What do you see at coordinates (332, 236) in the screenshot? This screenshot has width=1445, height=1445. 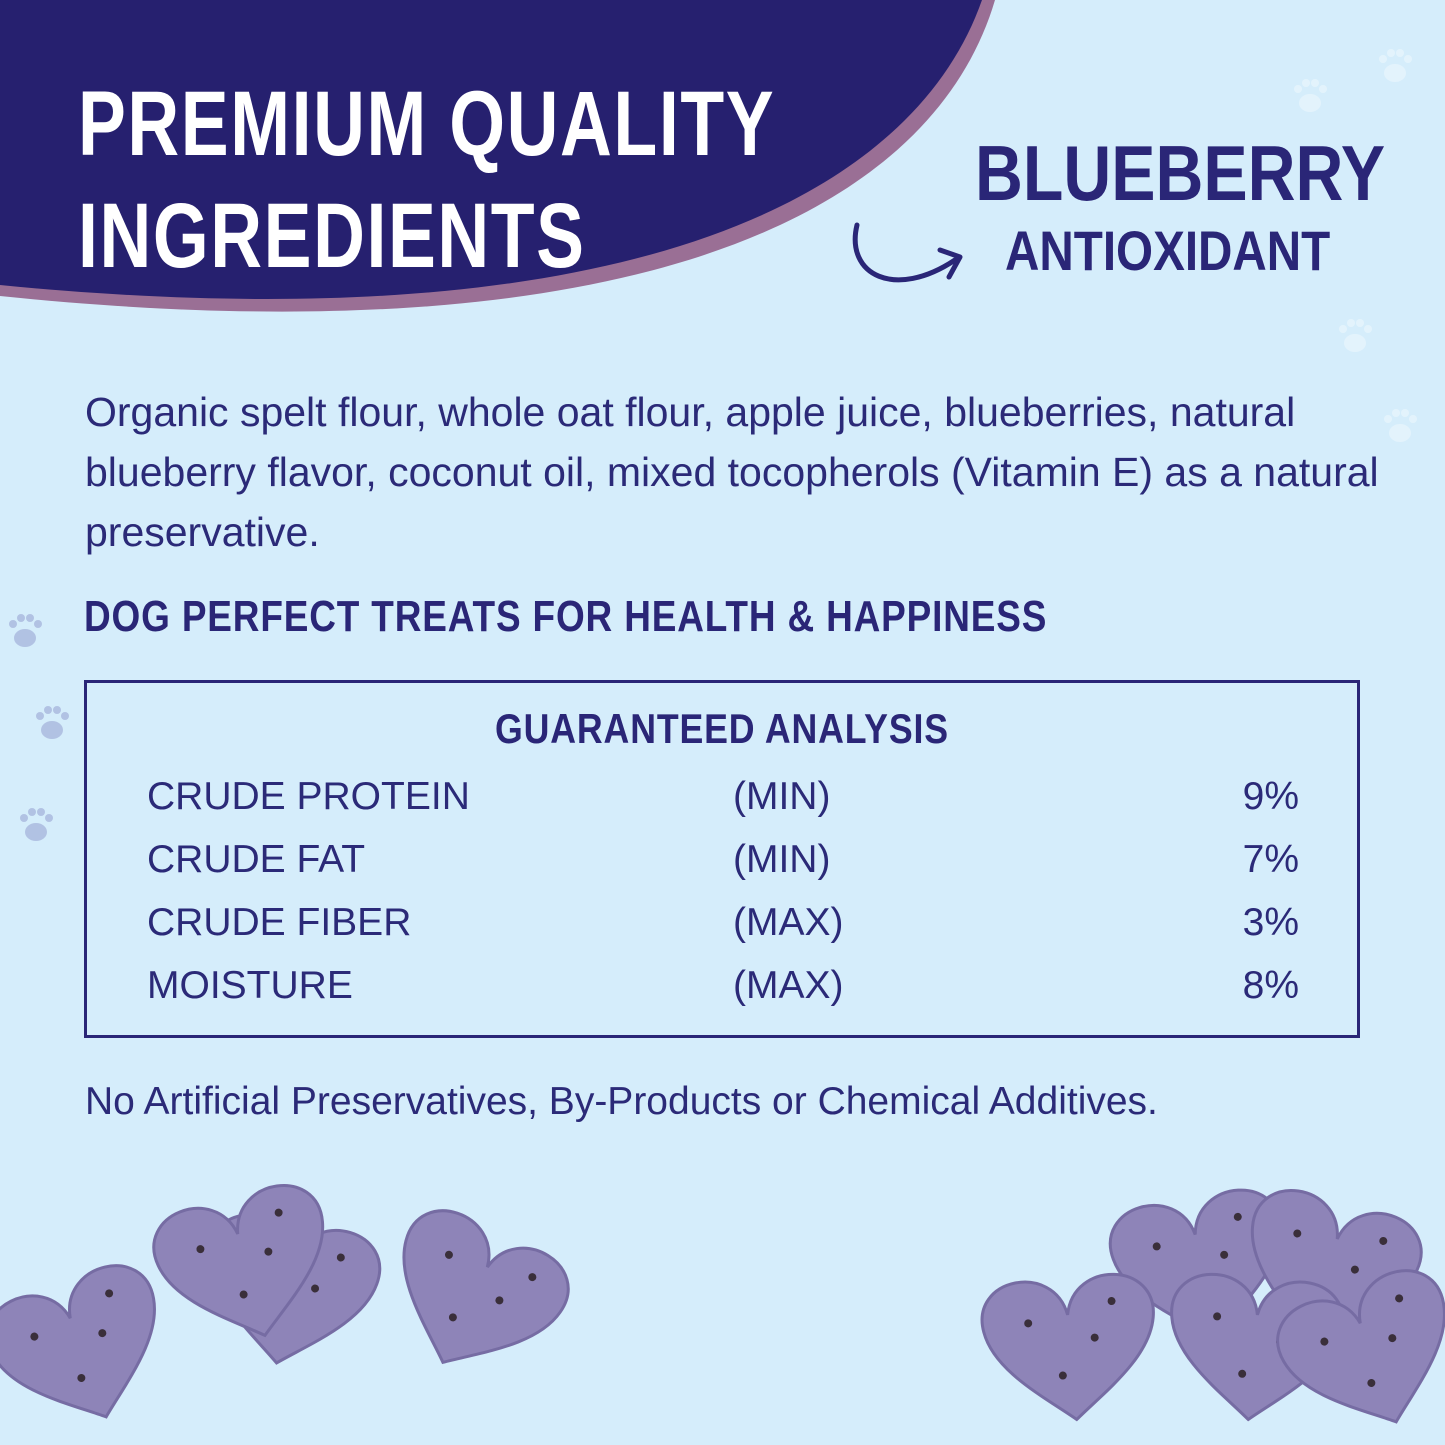 I see `header-title-line2: INGREDIENTS` at bounding box center [332, 236].